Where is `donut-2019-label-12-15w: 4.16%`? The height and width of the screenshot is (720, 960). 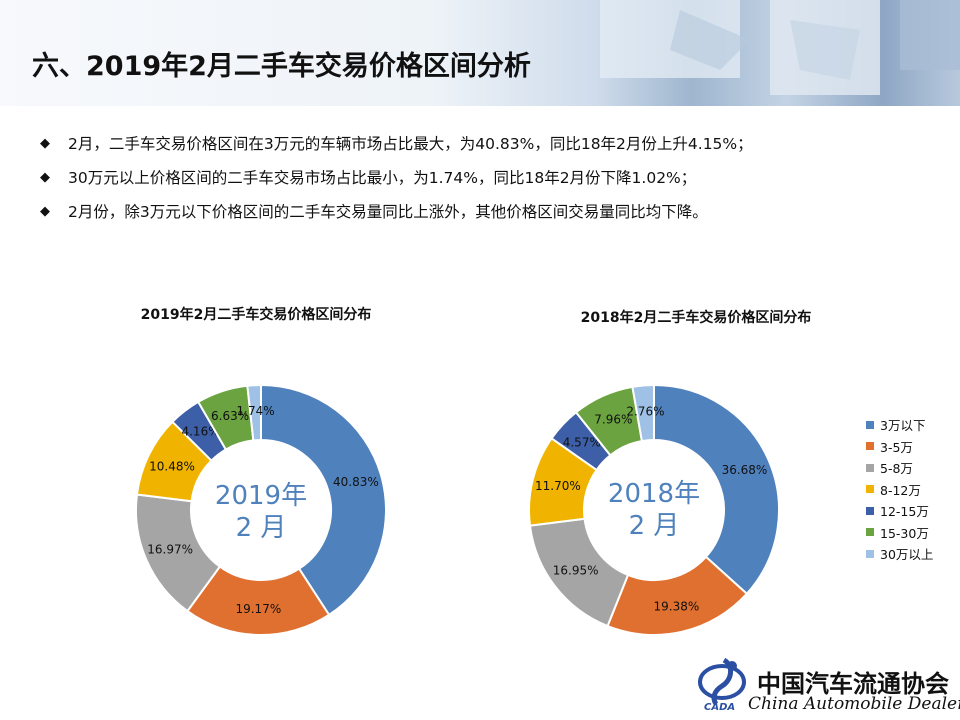
donut-2019-label-12-15w: 4.16% is located at coordinates (200, 432).